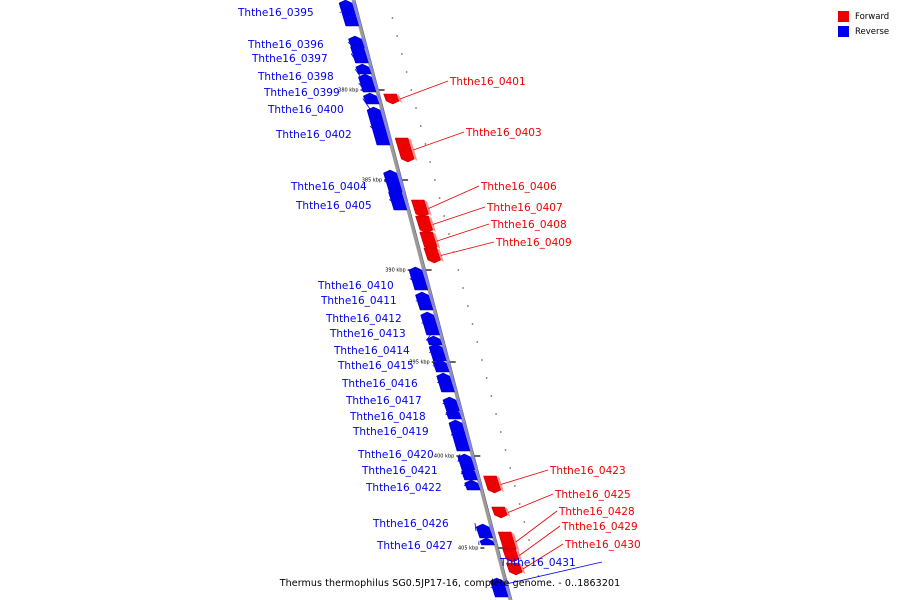 The height and width of the screenshot is (600, 900). What do you see at coordinates (371, 351) in the screenshot?
I see `gene-label: Ththe16_0414` at bounding box center [371, 351].